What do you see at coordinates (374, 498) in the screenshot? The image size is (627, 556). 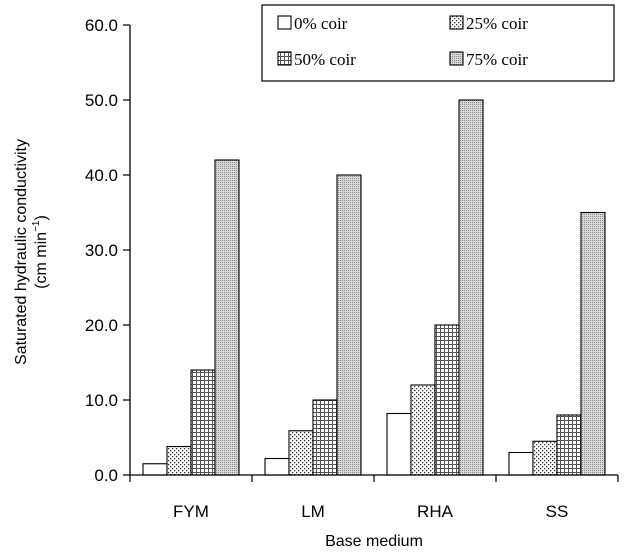 I see `x-categories-layer: FYM LM RHA SS` at bounding box center [374, 498].